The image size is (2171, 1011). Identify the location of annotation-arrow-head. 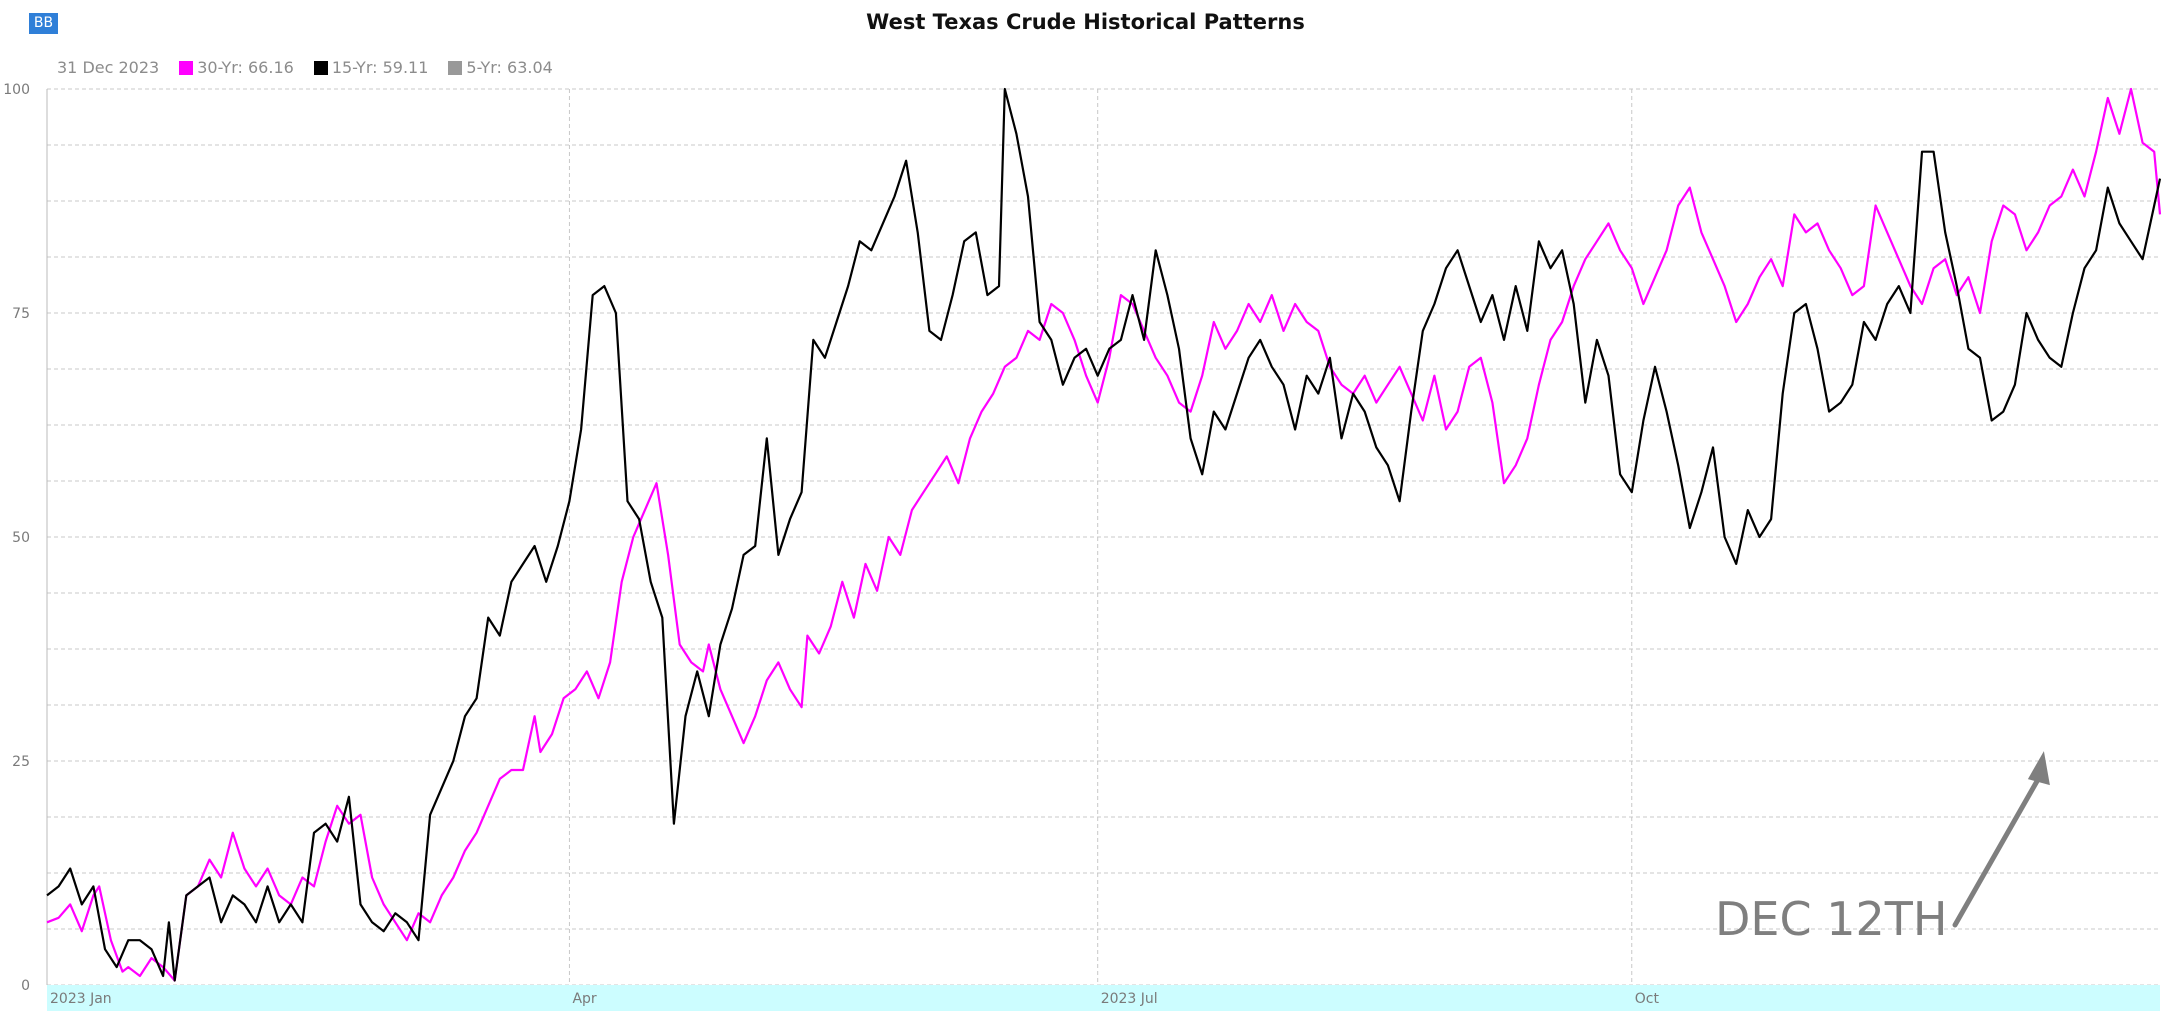
(2038, 768).